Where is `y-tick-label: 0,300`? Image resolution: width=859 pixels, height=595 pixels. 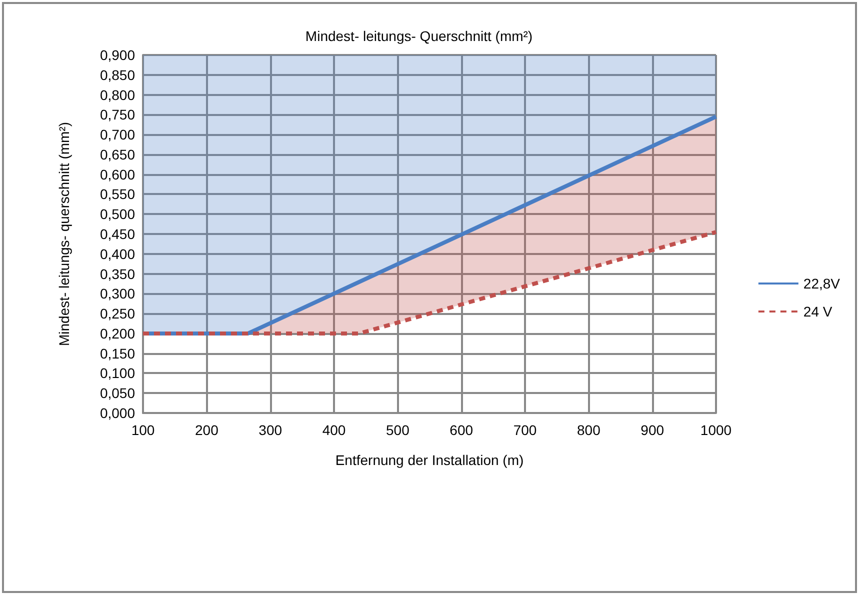 y-tick-label: 0,300 is located at coordinates (118, 294).